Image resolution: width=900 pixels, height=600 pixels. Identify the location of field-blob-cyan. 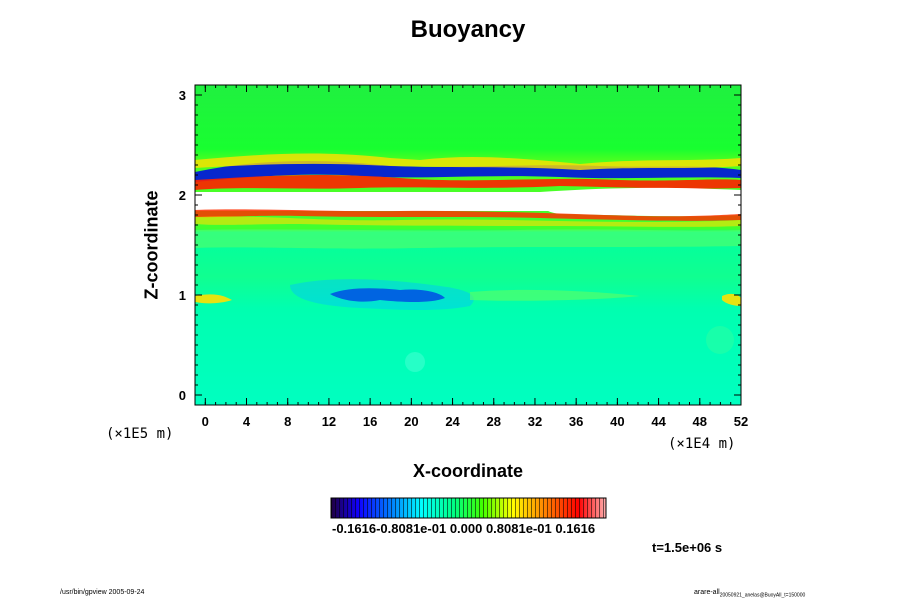
(382, 294).